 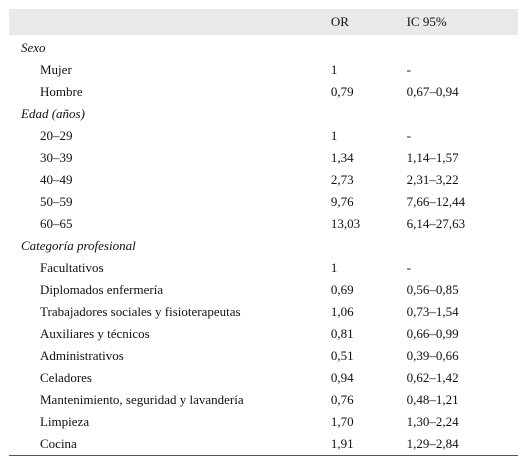 What do you see at coordinates (33, 47) in the screenshot?
I see `group-label: Sexo` at bounding box center [33, 47].